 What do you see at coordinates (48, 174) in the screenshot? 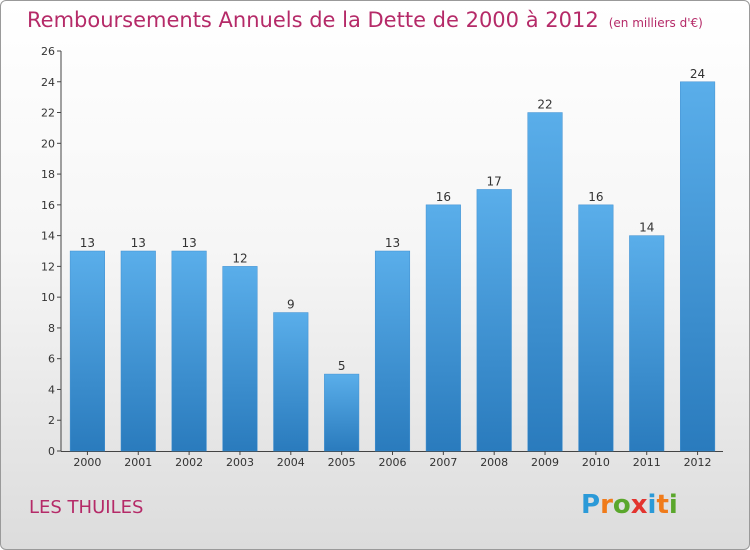
I see `y-tick-label: 18` at bounding box center [48, 174].